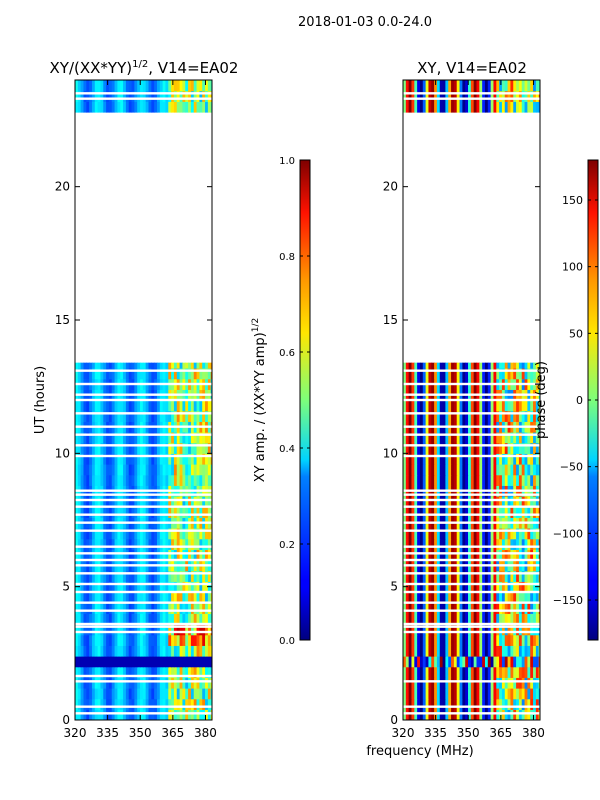 The width and height of the screenshot is (600, 800). Describe the element at coordinates (287, 641) in the screenshot. I see `amplitude-colorbar-tick-label: 0.0` at that location.